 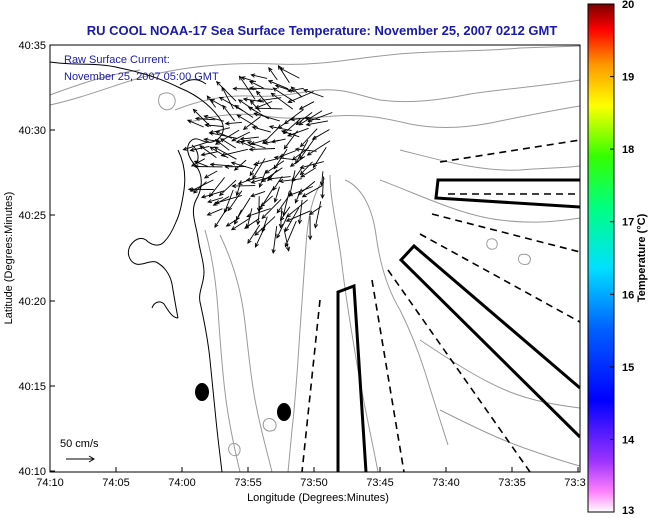 I want to click on x-tick-label: 73:35, so click(x=512, y=483).